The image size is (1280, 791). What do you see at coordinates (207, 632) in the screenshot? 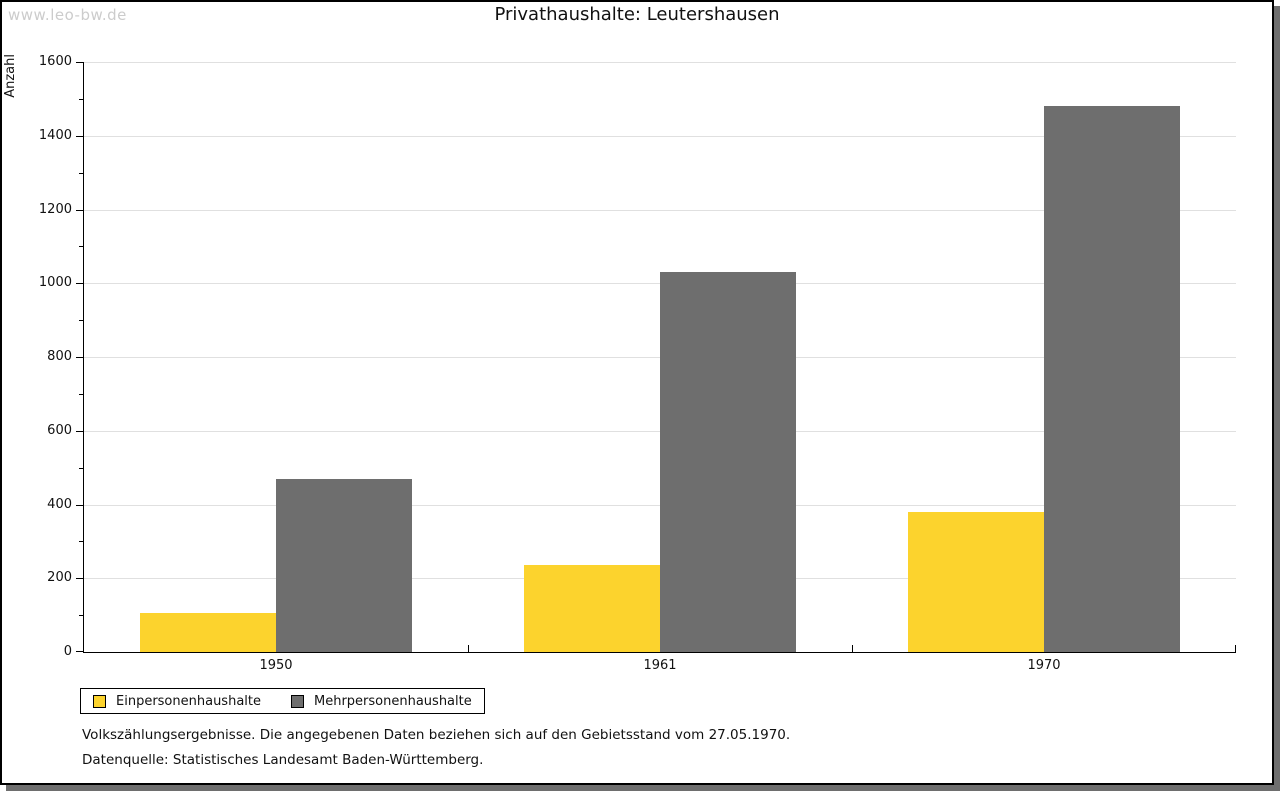
I see `bar-einpersonenhaushalte-1950` at bounding box center [207, 632].